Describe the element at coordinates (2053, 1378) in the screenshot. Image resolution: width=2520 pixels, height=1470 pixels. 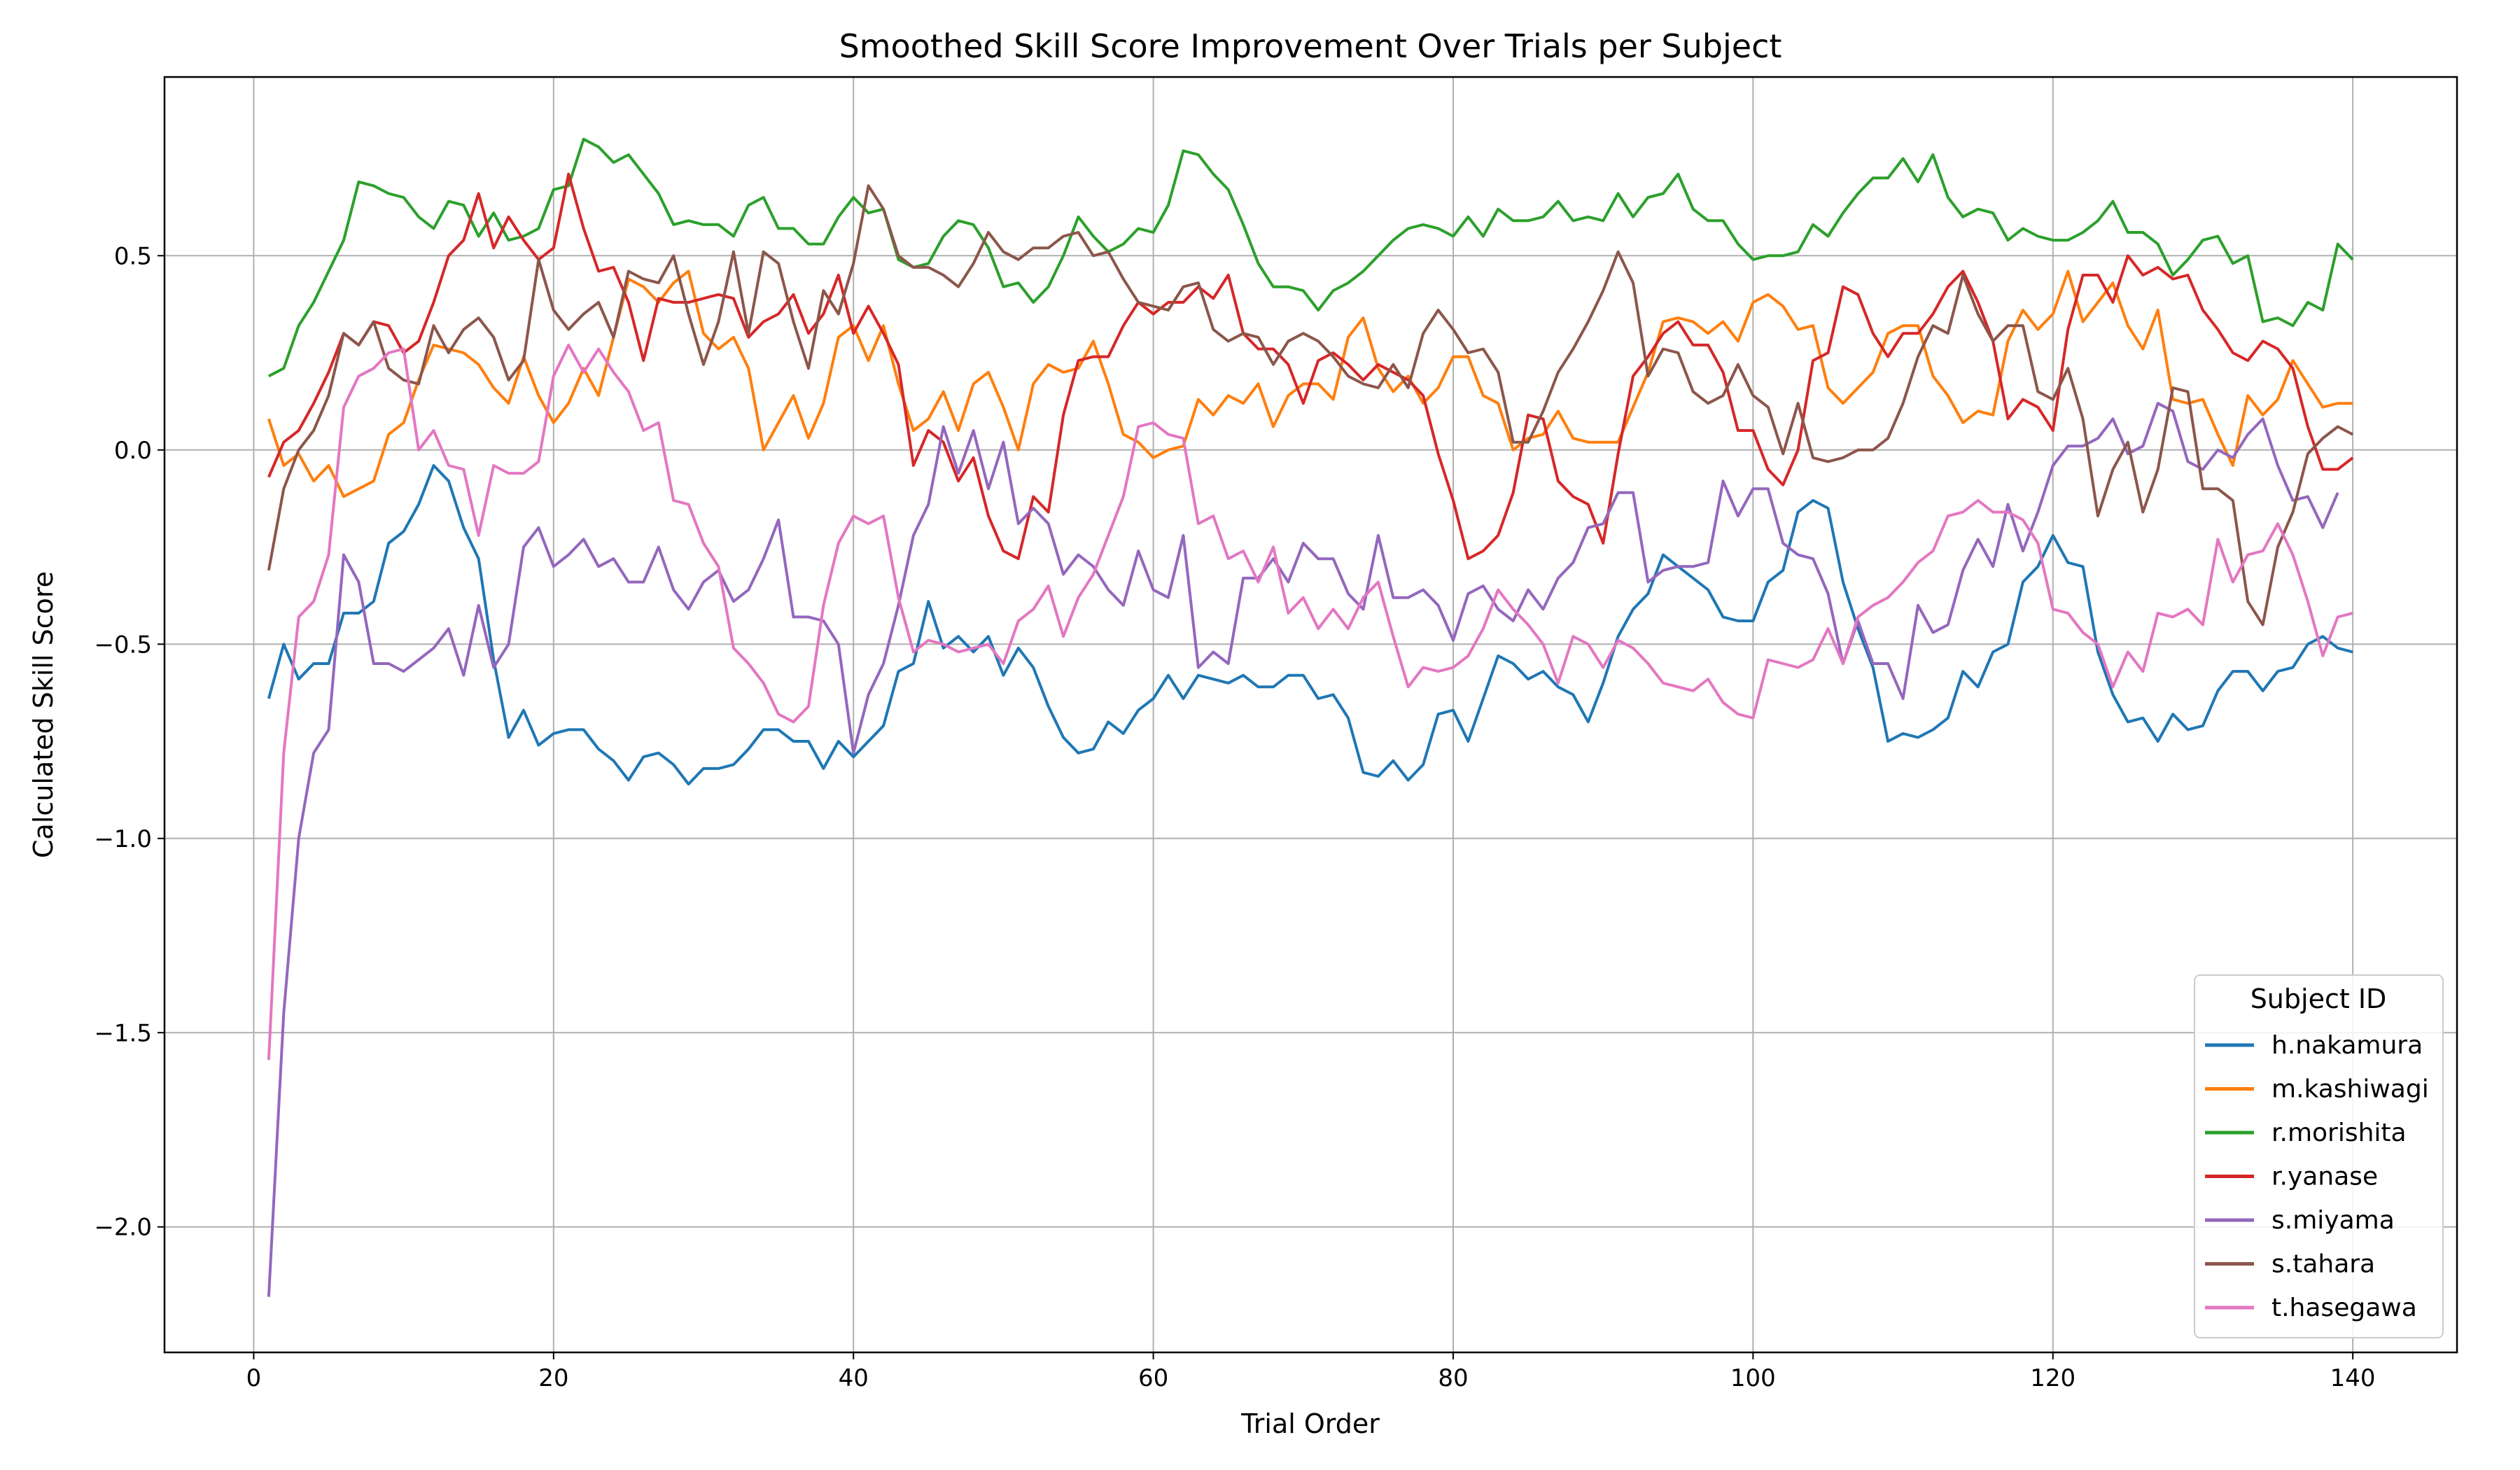
I see `x-tick-label: 120` at that location.